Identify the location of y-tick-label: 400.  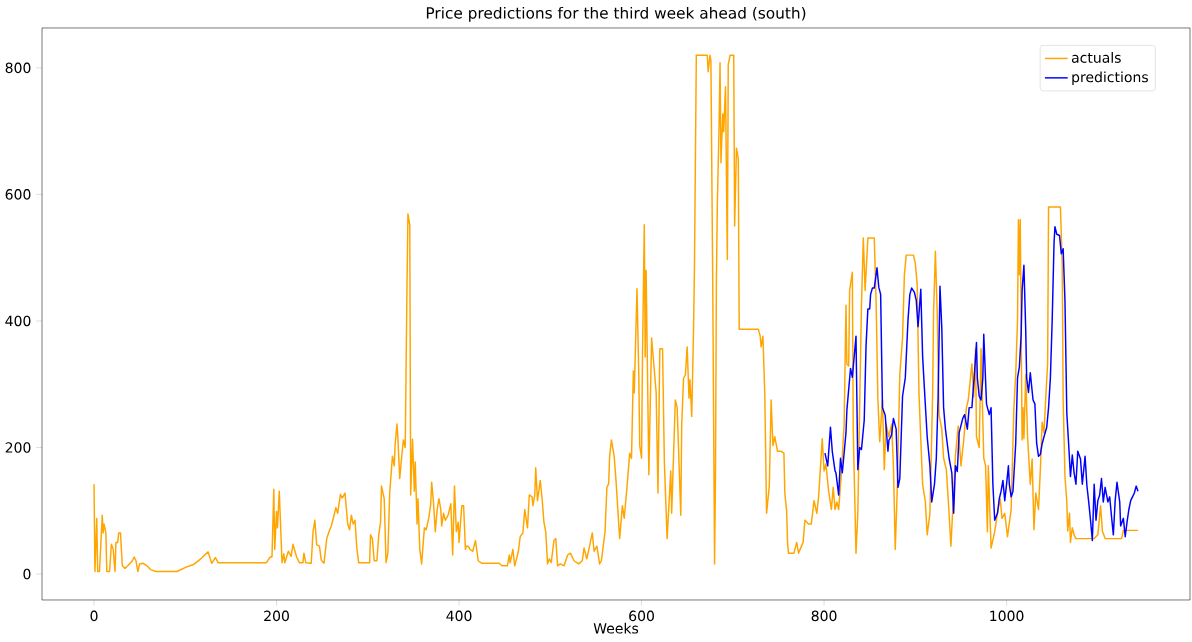
(18, 321).